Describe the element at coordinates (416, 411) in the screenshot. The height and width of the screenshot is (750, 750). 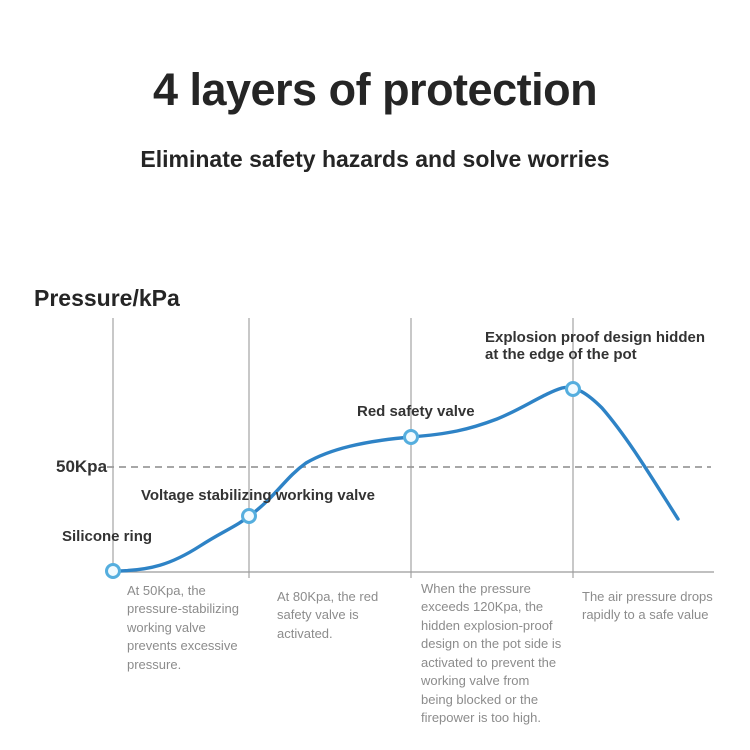
I see `stage-label-red-safety-valve: Red safety valve` at that location.